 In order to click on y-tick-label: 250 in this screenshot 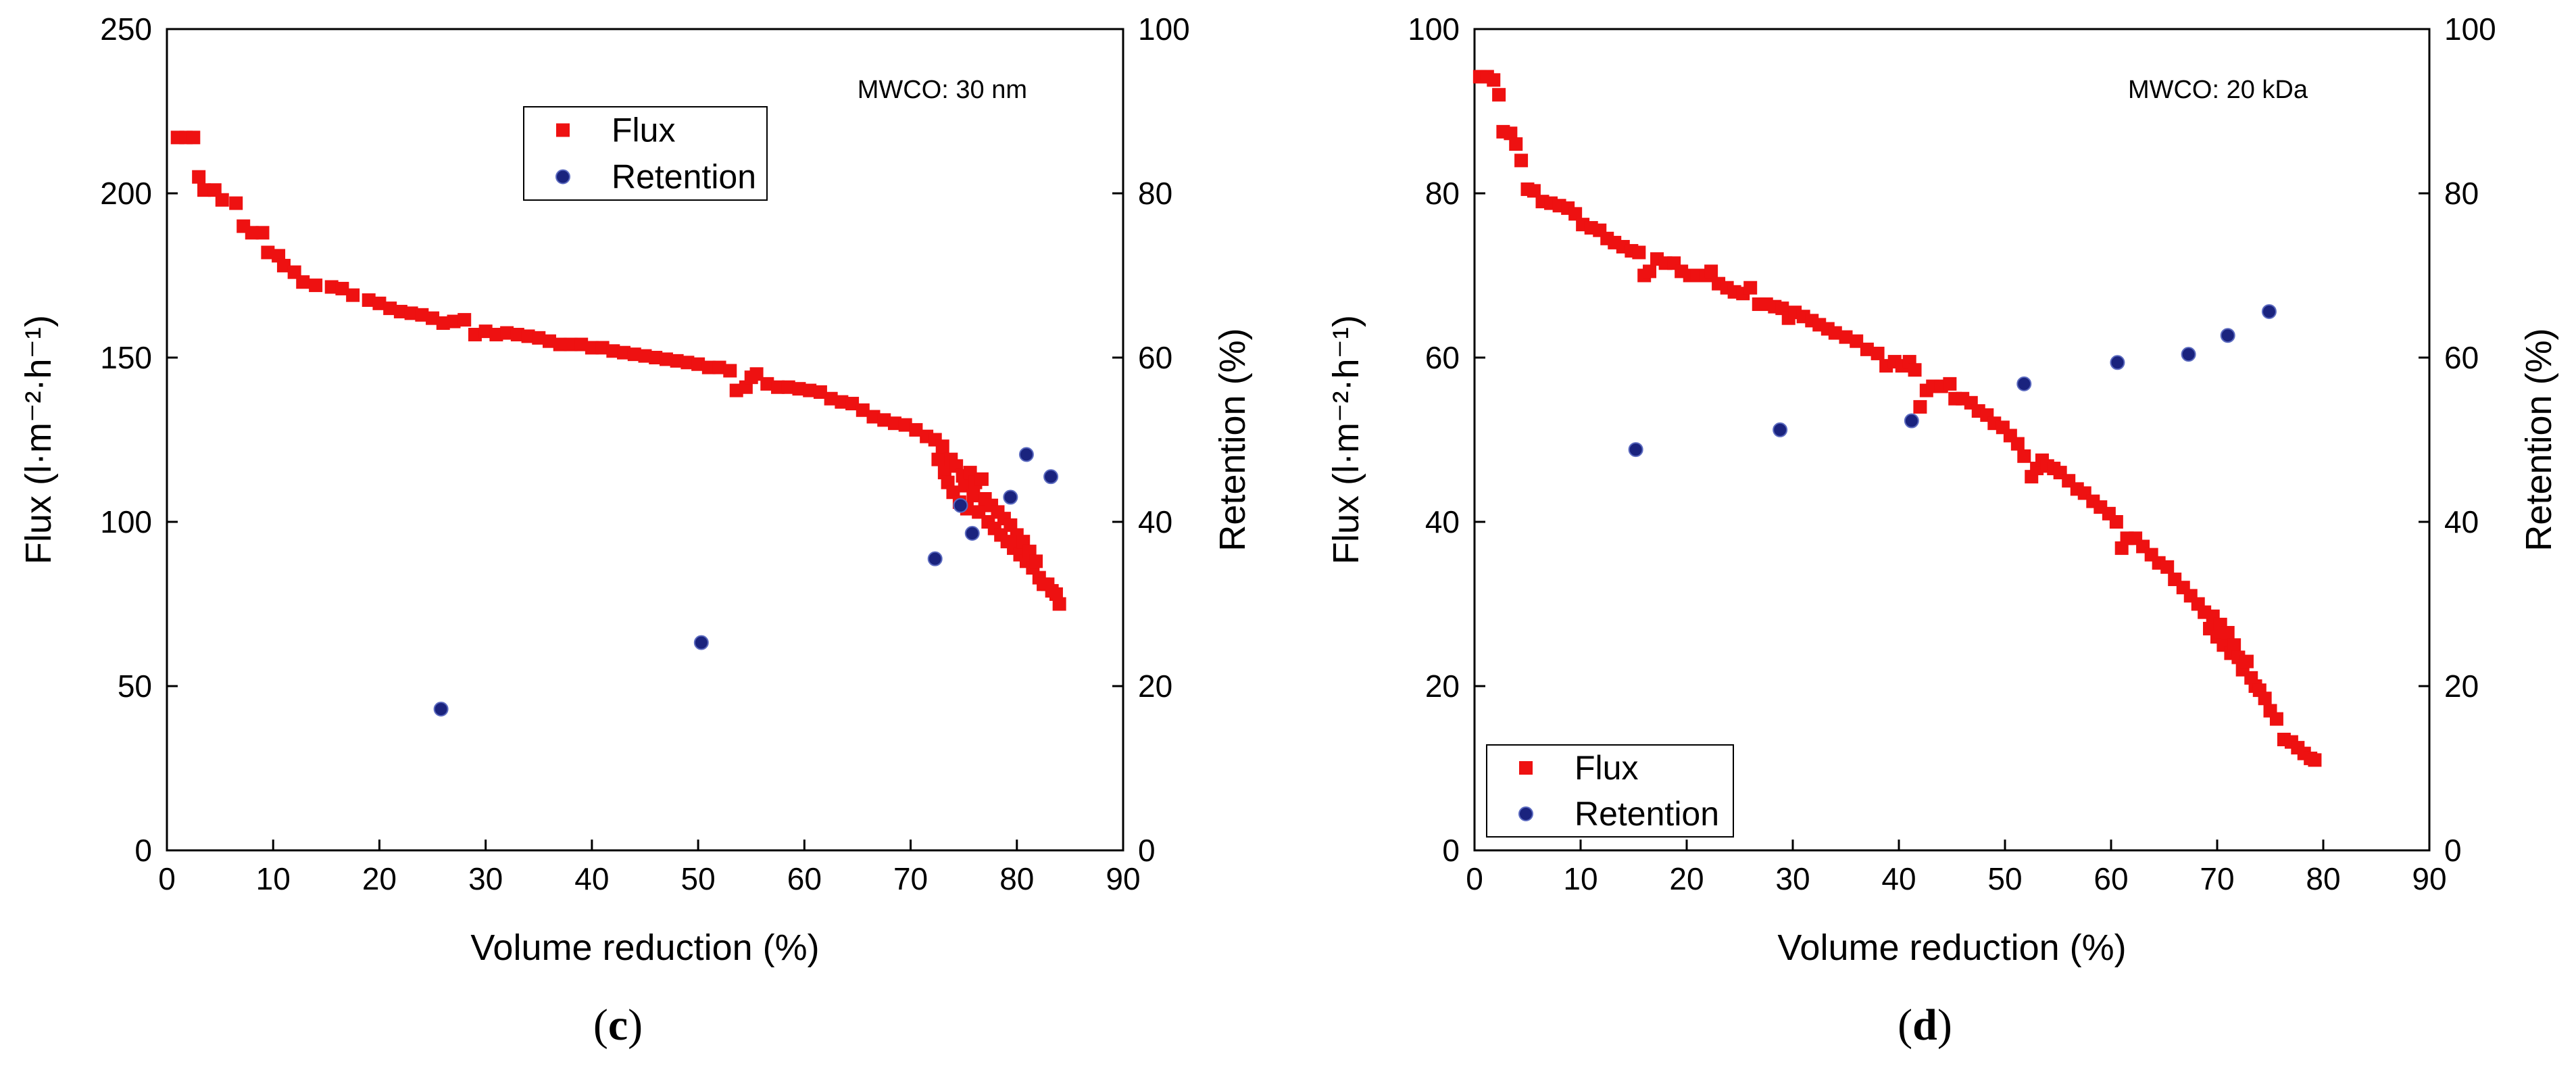, I will do `click(126, 29)`.